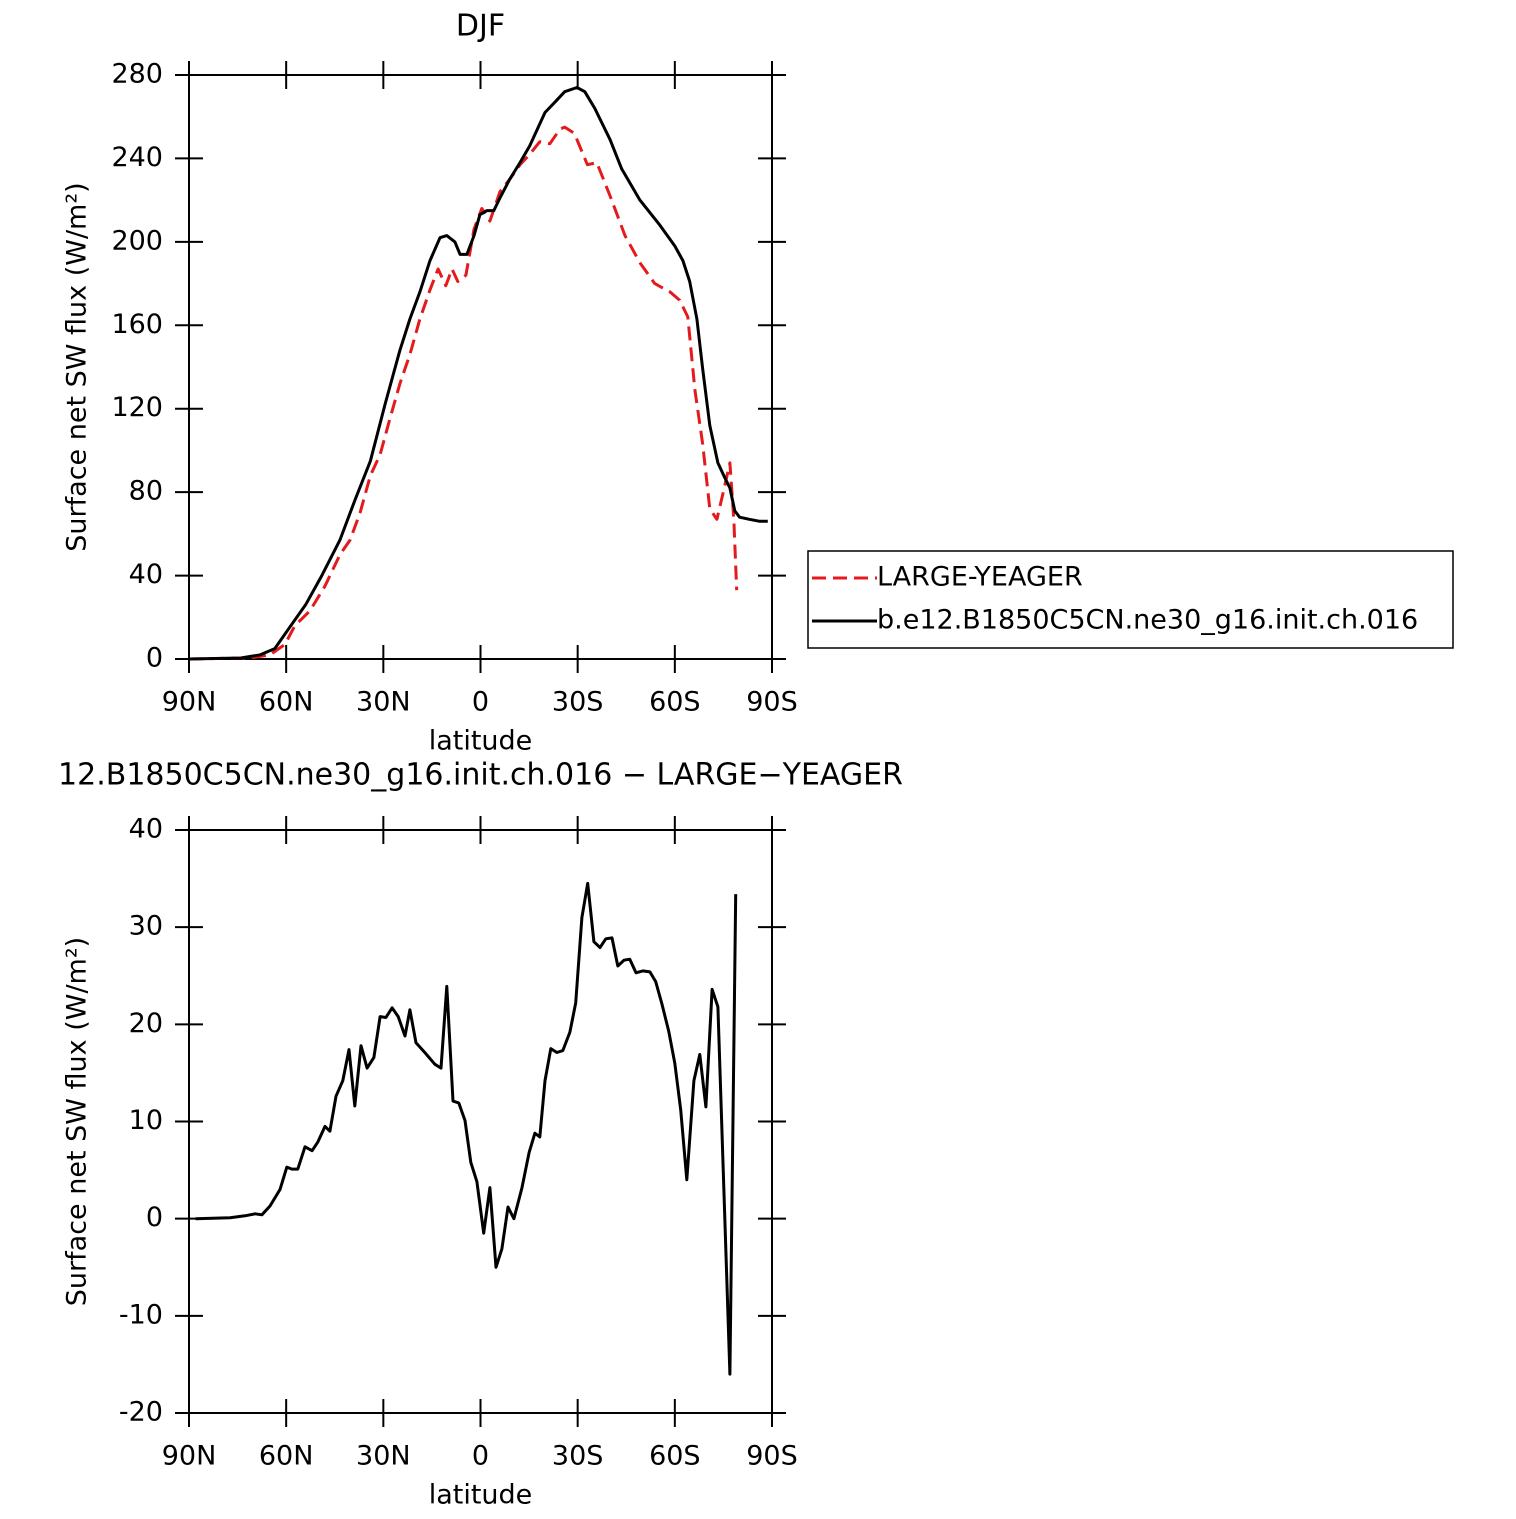 This screenshot has width=1516, height=1519. What do you see at coordinates (137, 74) in the screenshot?
I see `y-tick-label: 280` at bounding box center [137, 74].